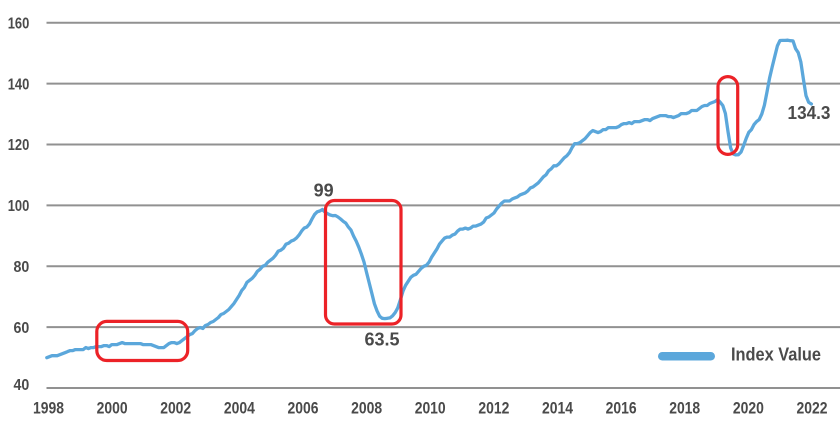  I want to click on svg-text: 120, so click(19, 145).